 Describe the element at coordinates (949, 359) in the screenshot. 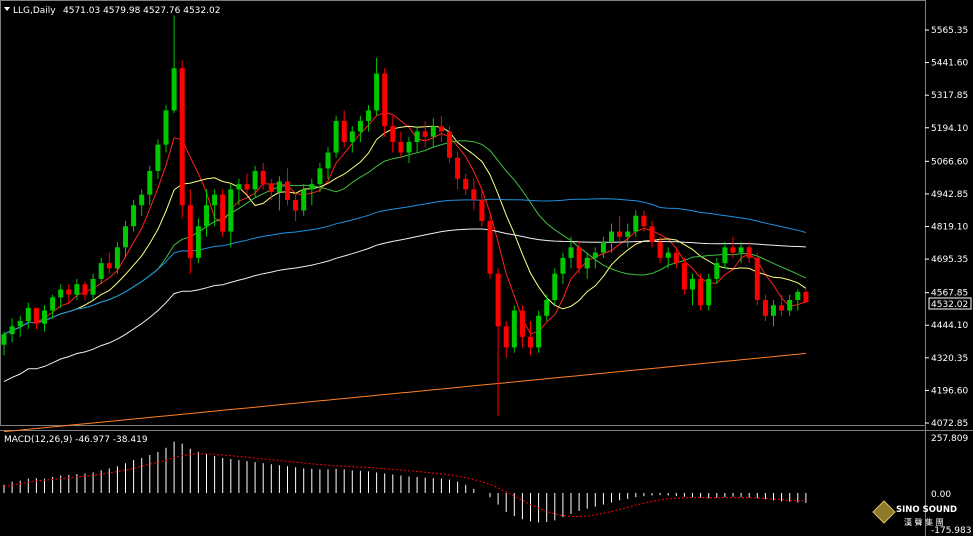

I see `price-tick-label: 4320.35` at that location.